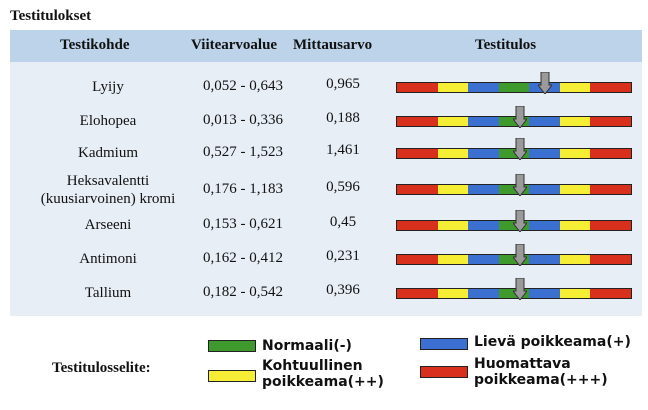  I want to click on legend-normal-swatch, so click(232, 346).